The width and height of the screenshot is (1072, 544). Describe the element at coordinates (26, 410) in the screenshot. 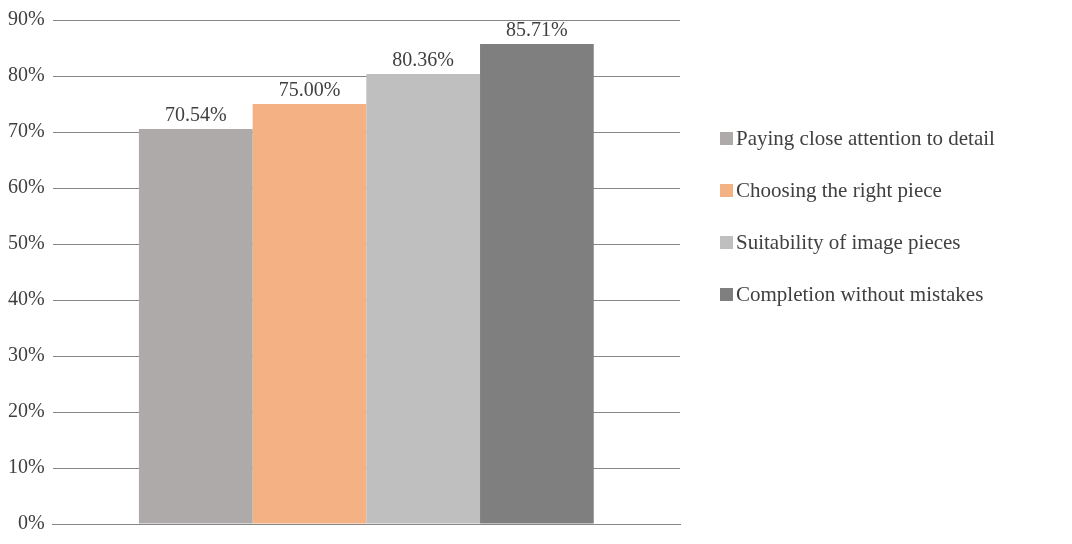

I see `y-tick-label: 20%` at that location.